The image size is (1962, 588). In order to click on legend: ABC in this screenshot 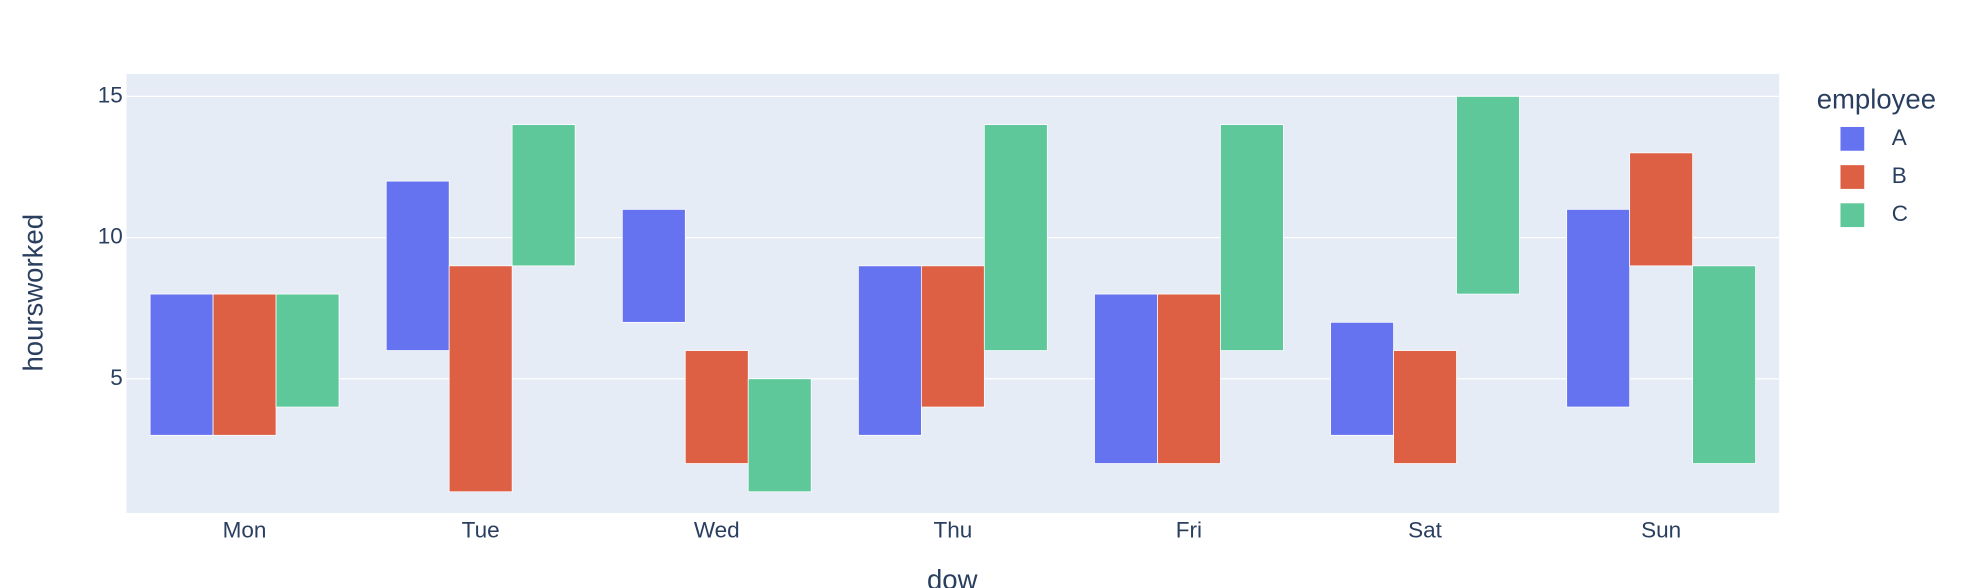, I will do `click(1874, 176)`.